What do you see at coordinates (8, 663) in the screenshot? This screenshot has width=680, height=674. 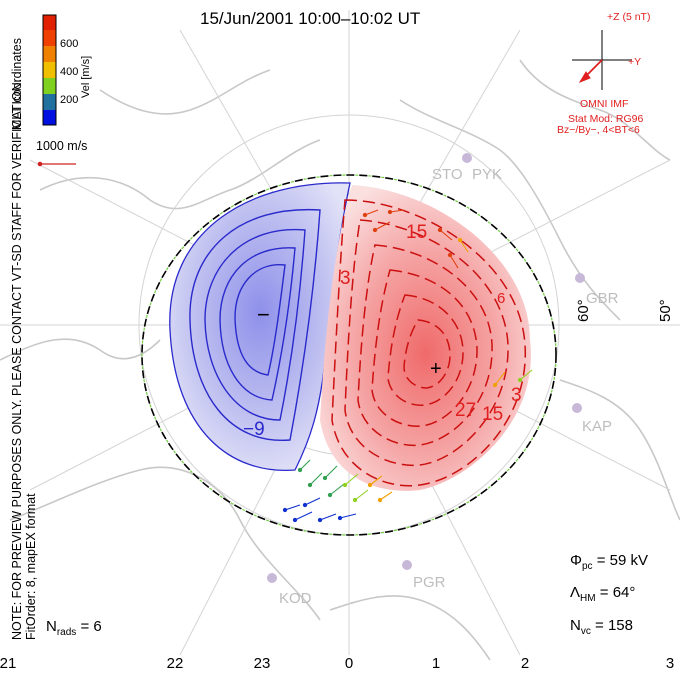 I see `mlt-label: 21` at bounding box center [8, 663].